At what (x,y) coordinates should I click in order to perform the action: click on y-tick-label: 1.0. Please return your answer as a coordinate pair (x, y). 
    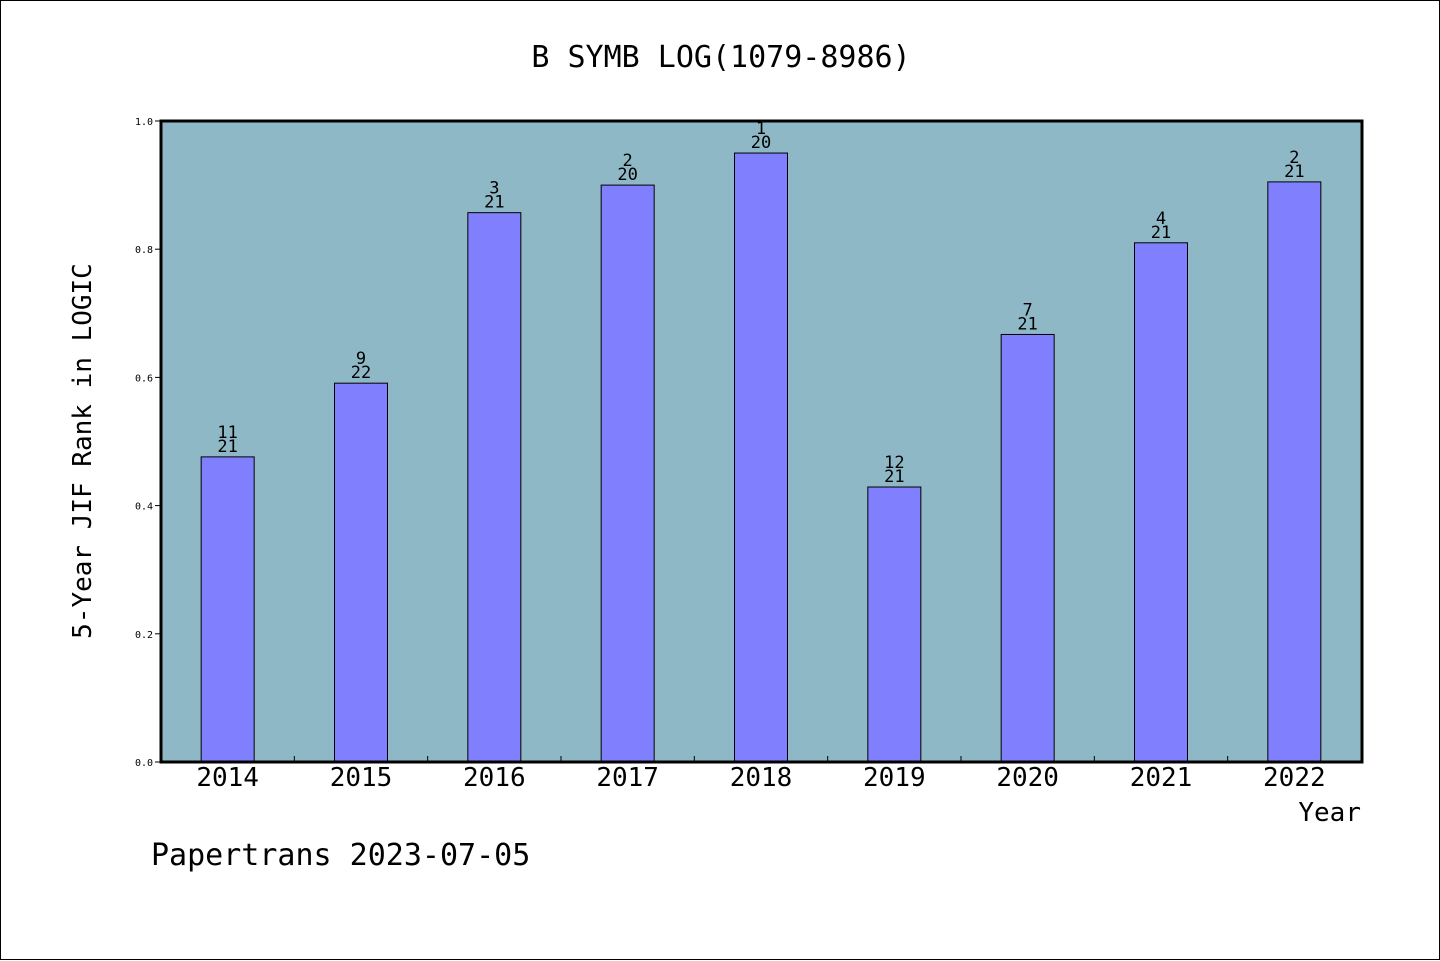
    Looking at the image, I should click on (144, 122).